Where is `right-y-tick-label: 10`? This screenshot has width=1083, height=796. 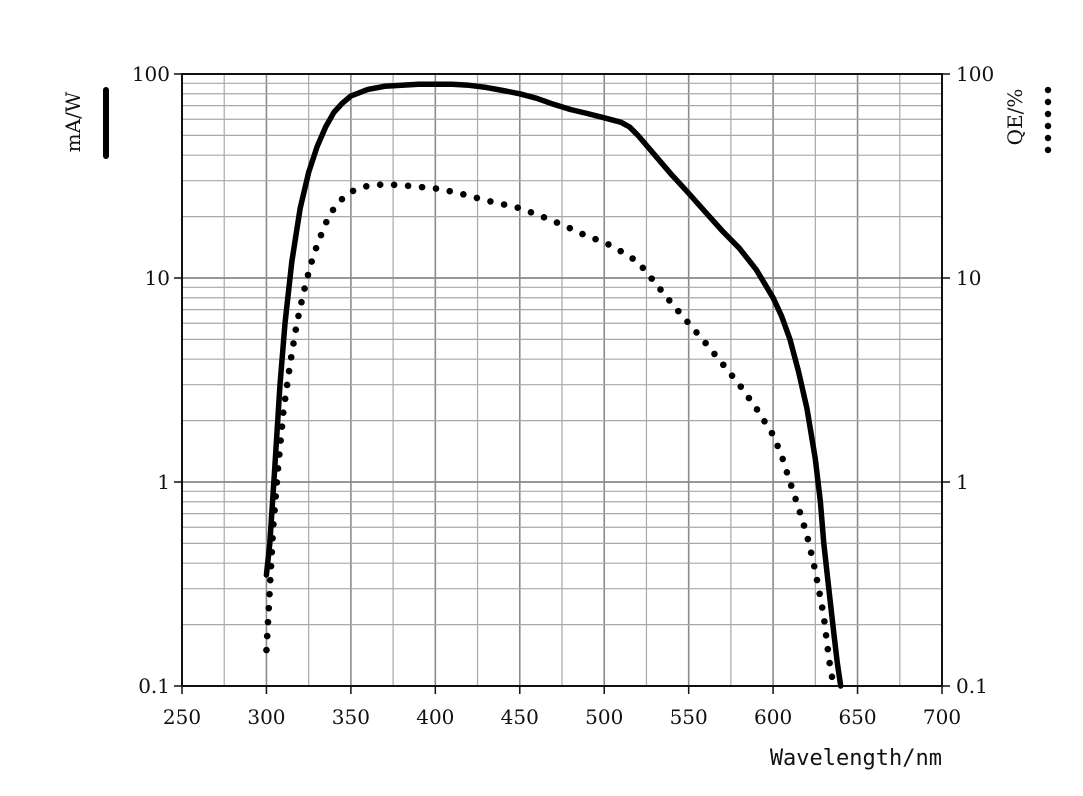 right-y-tick-label: 10 is located at coordinates (968, 278).